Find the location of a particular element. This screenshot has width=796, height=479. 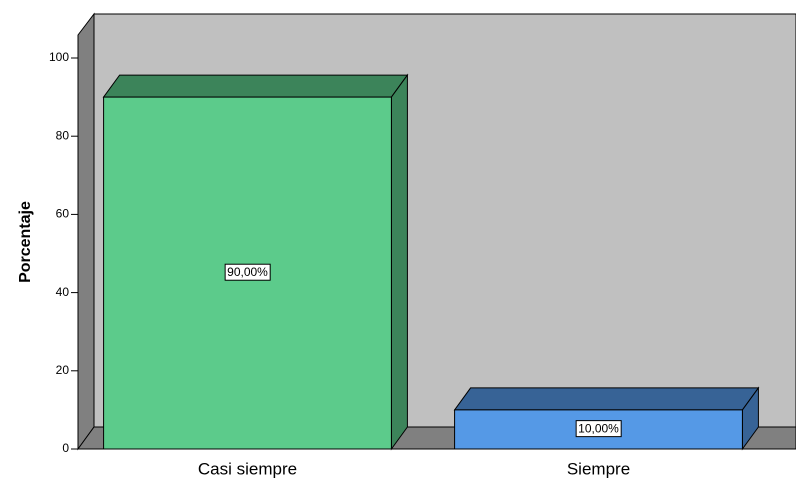

bar-side is located at coordinates (399, 262).